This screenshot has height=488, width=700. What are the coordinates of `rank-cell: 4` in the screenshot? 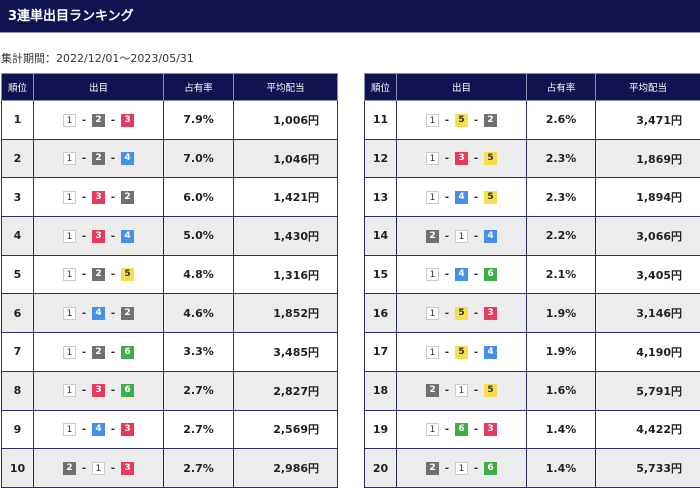 It's located at (18, 236).